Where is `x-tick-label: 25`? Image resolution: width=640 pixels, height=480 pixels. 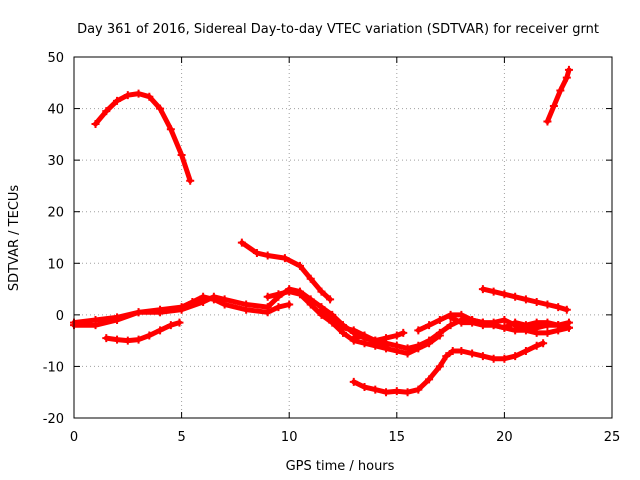
x-tick-label: 25 is located at coordinates (612, 437).